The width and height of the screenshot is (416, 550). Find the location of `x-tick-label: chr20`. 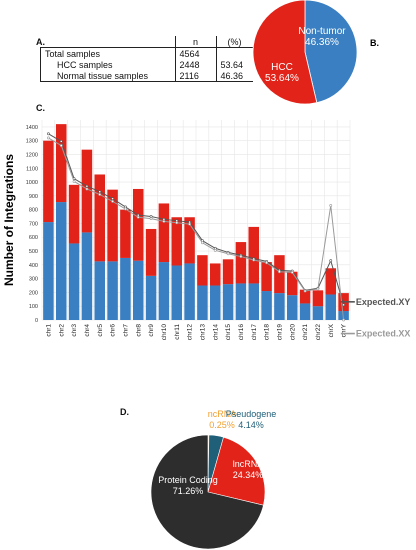

x-tick-label: chr20 is located at coordinates (292, 332).